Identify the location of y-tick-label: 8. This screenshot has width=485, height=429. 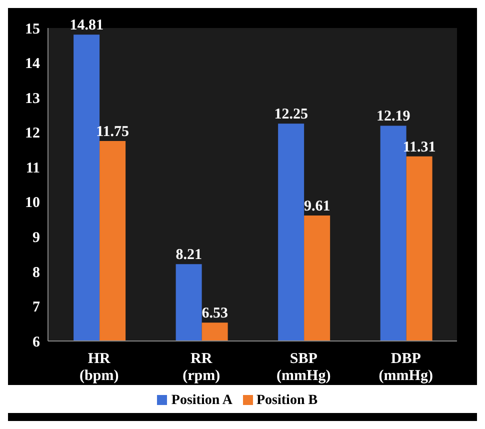
(36, 272).